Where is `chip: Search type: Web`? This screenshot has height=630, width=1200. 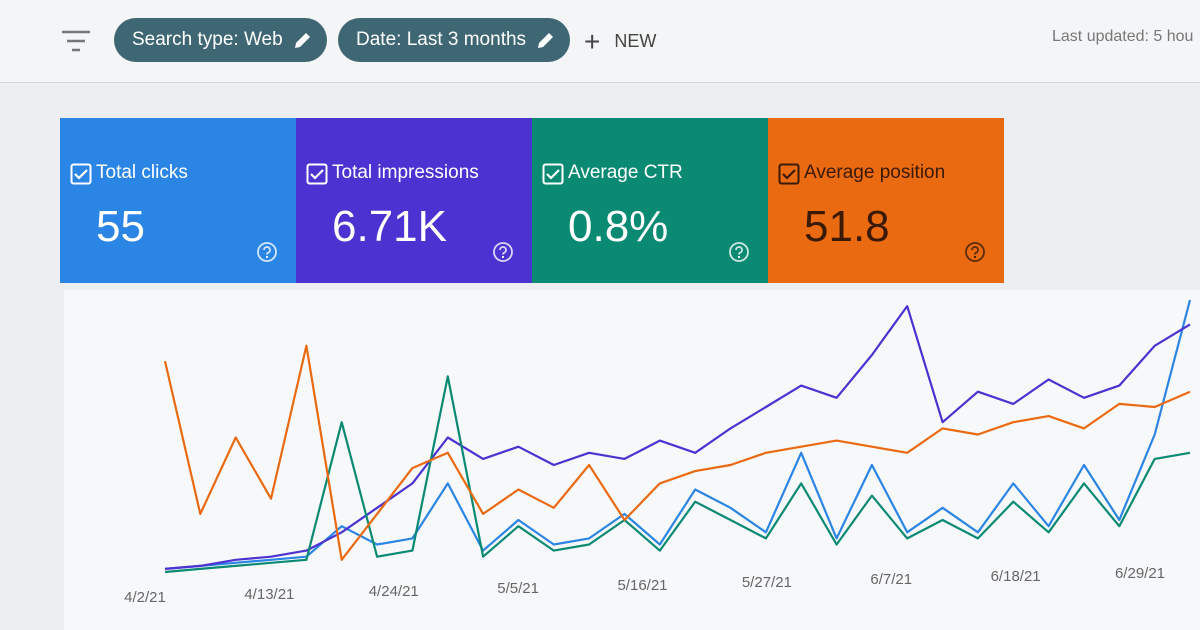
chip: Search type: Web is located at coordinates (220, 40).